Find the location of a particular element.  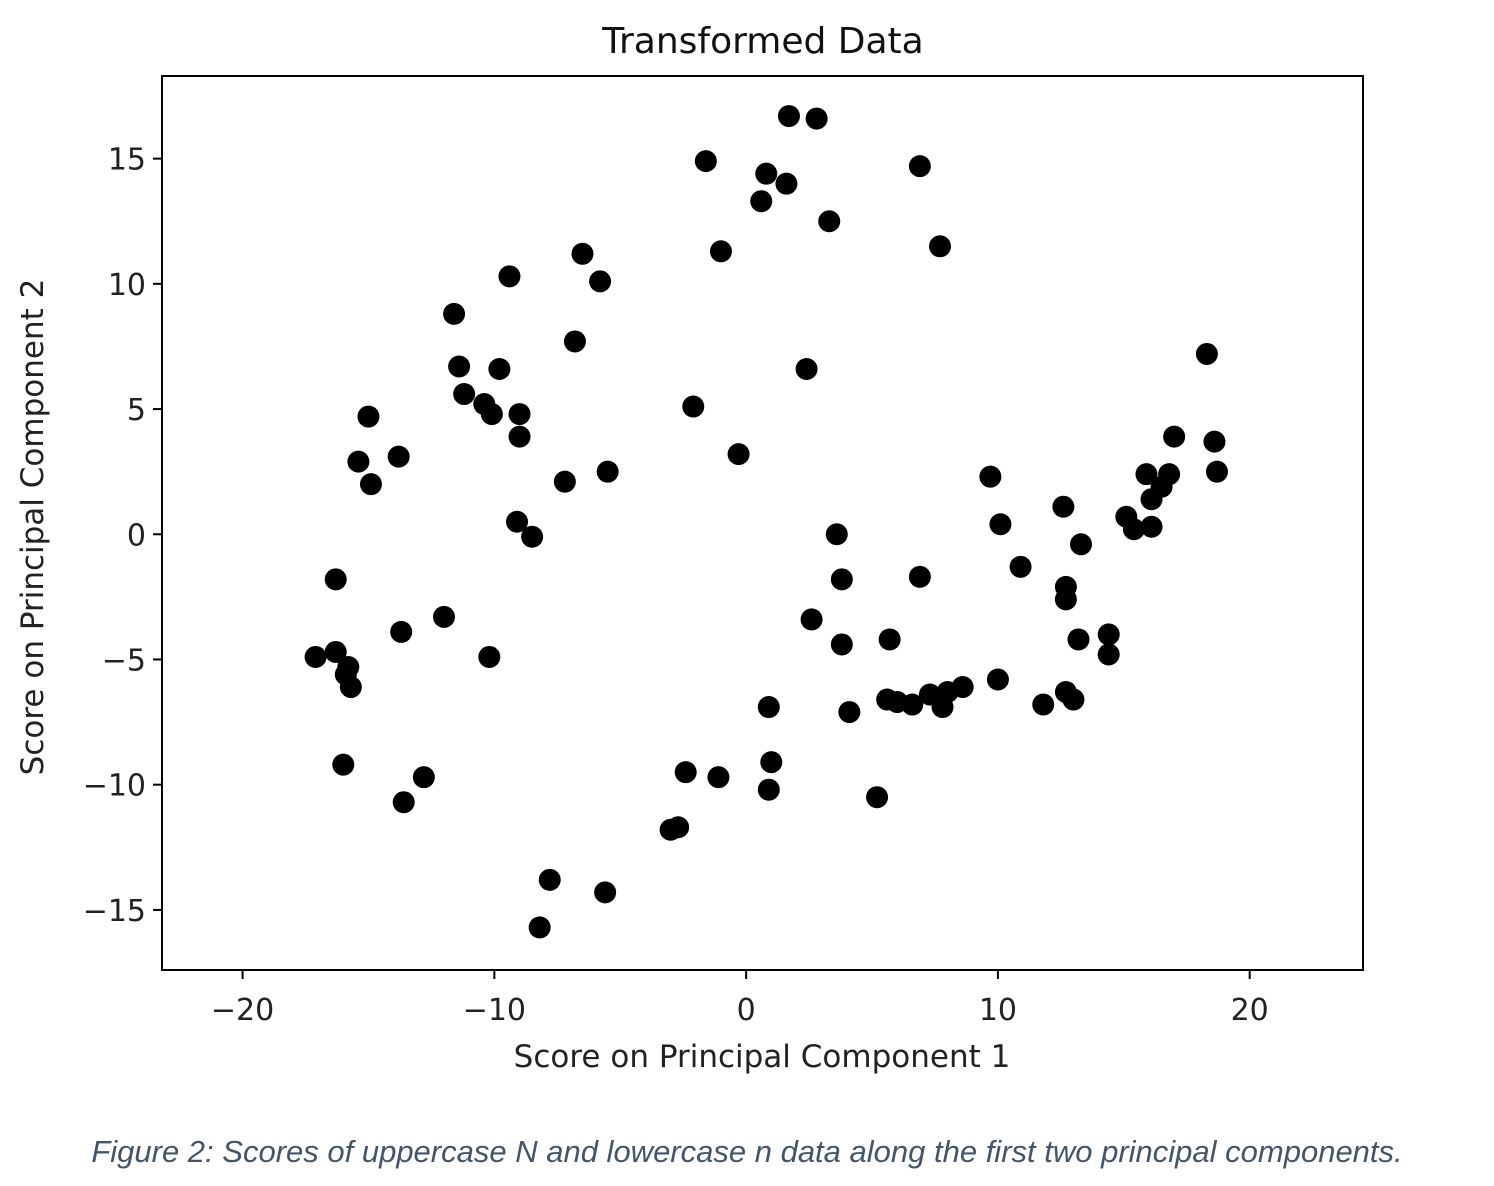

chart-title: Transformed Data is located at coordinates (762, 41).